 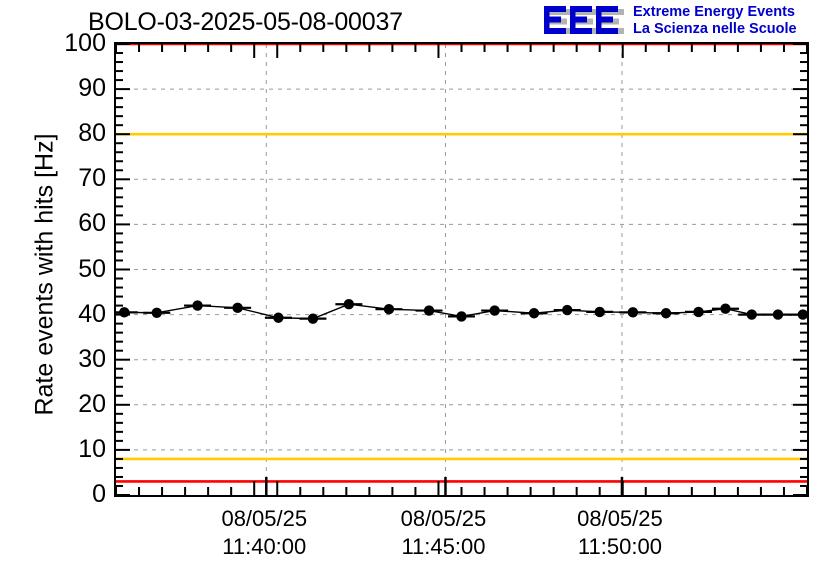 What do you see at coordinates (92, 403) in the screenshot?
I see `y-axis-tick-label: 20` at bounding box center [92, 403].